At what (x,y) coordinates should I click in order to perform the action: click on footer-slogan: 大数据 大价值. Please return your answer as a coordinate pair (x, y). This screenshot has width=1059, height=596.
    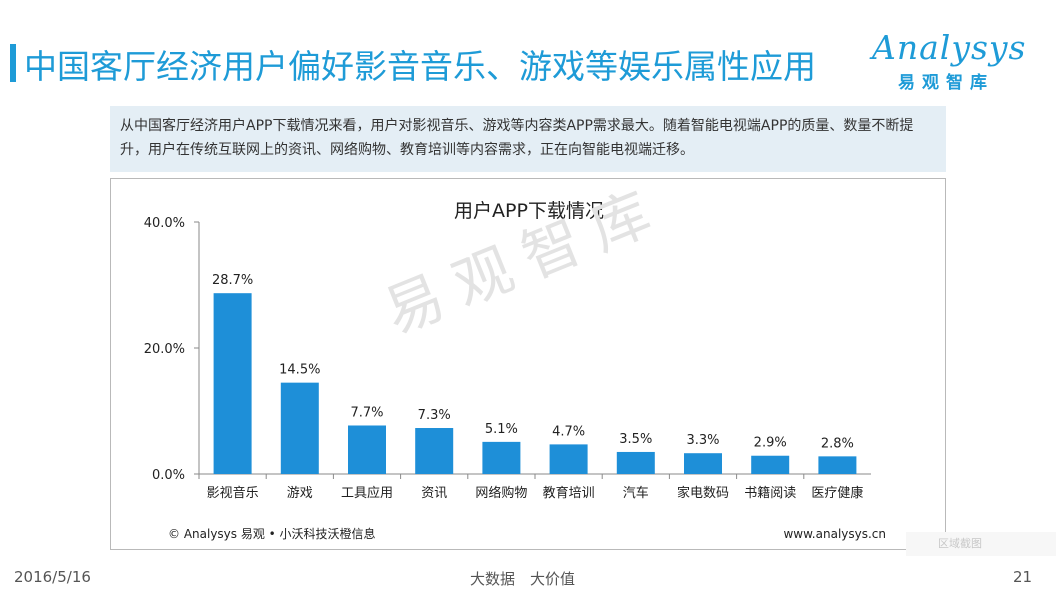
    Looking at the image, I should click on (523, 579).